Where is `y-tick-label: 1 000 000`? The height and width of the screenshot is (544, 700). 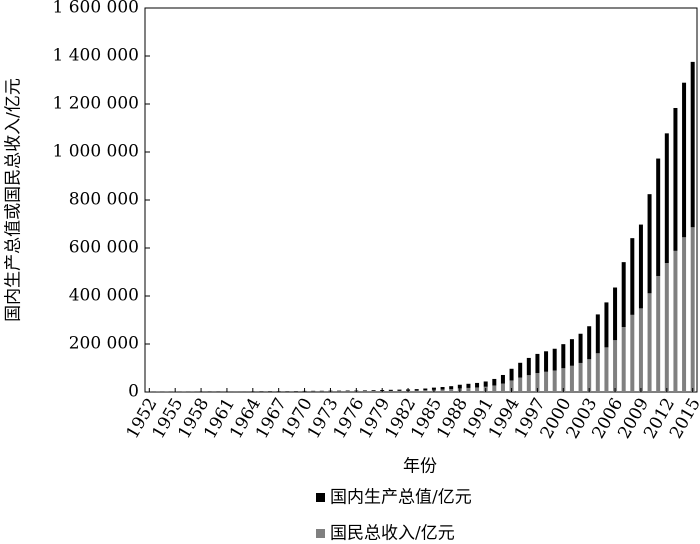 y-tick-label: 1 000 000 is located at coordinates (95, 152).